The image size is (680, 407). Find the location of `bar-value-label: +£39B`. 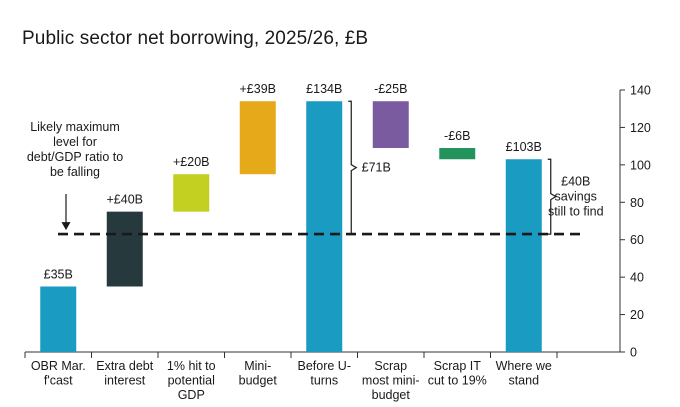

bar-value-label: +£39B is located at coordinates (258, 89).